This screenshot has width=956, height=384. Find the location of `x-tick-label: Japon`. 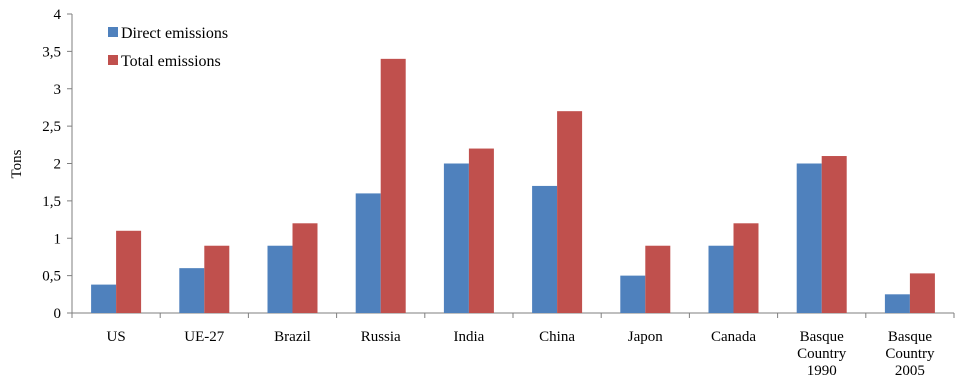

x-tick-label: Japon is located at coordinates (645, 337).